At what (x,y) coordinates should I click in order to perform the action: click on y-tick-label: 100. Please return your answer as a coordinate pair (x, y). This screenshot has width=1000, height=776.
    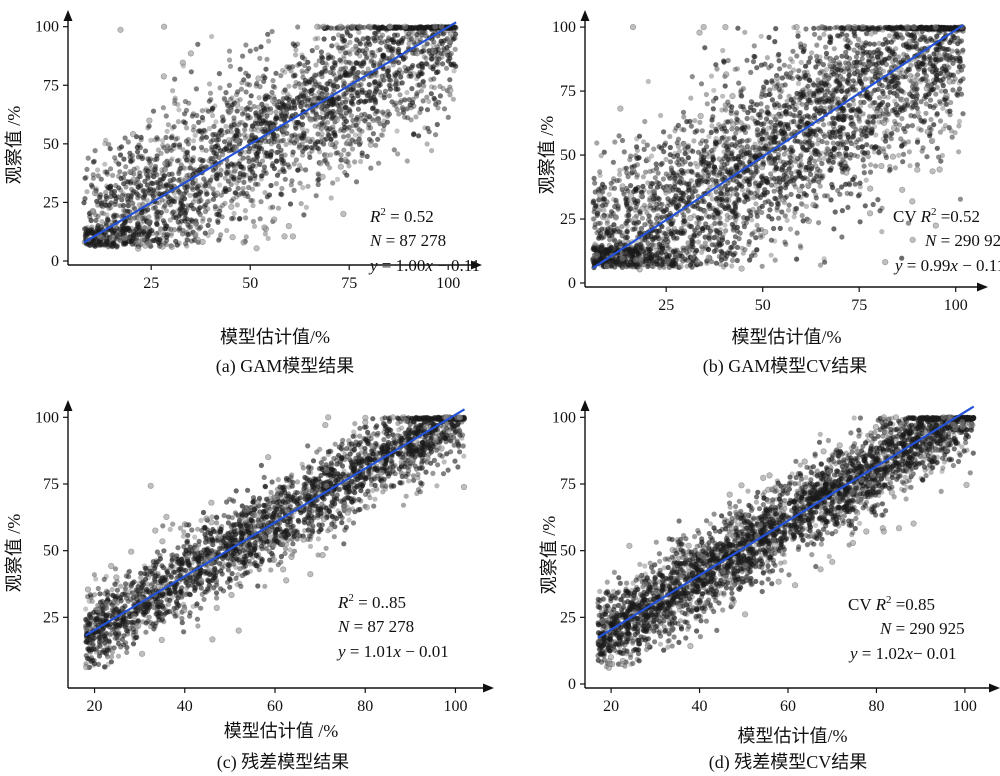
    Looking at the image, I should click on (47, 27).